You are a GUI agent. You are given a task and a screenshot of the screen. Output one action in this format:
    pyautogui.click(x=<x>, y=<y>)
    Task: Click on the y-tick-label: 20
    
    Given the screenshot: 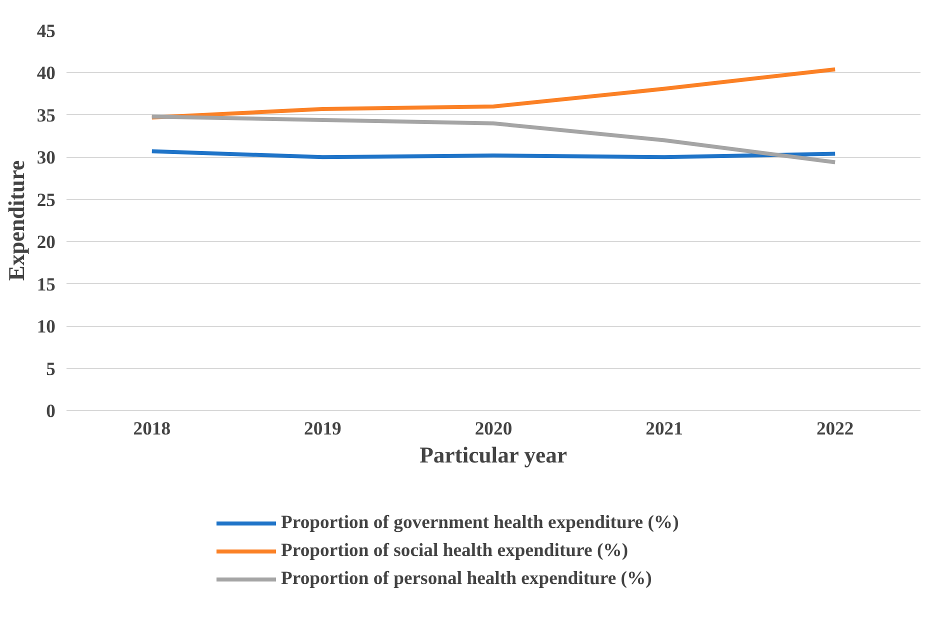 What is the action you would take?
    pyautogui.click(x=46, y=243)
    